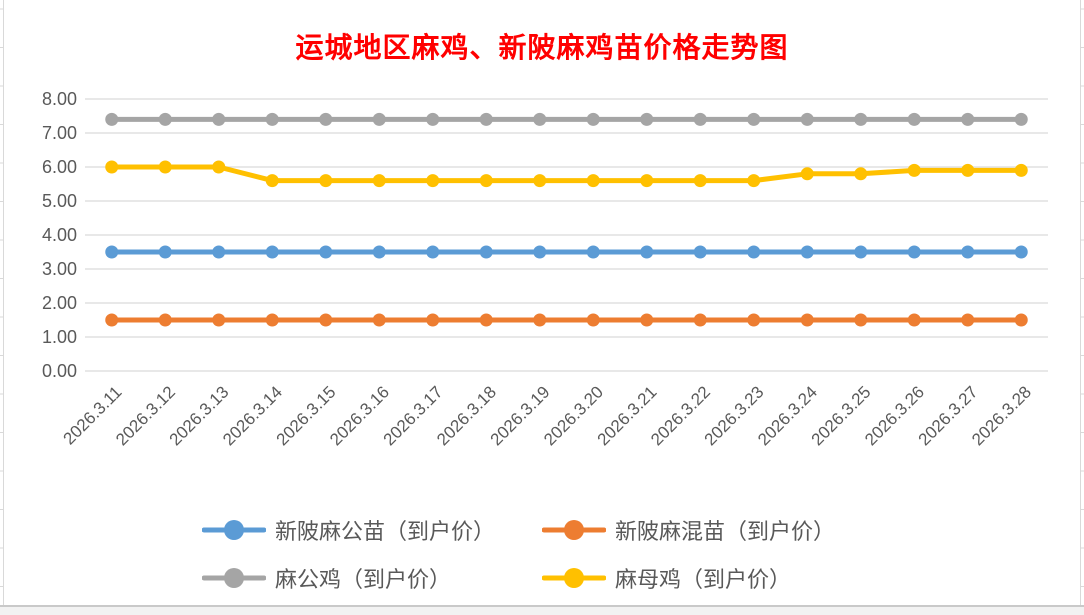 The image size is (1084, 615). Describe the element at coordinates (1001, 415) in the screenshot. I see `svg-text: 2026.3.28` at that location.